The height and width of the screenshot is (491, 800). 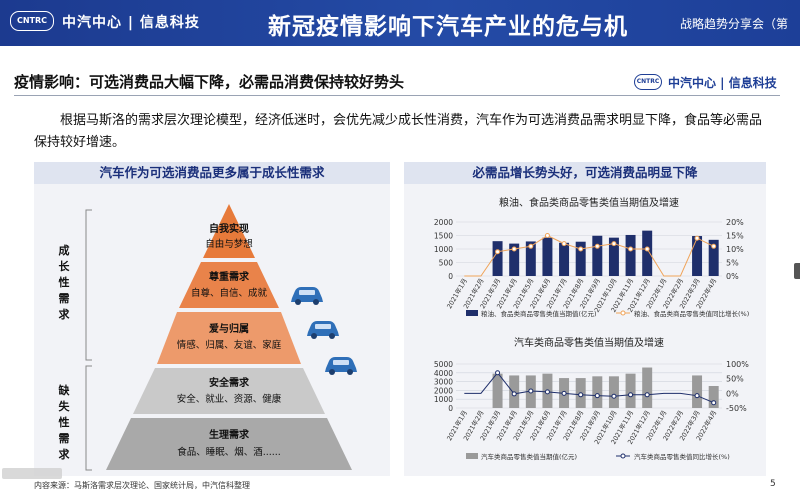 I want to click on bracket-char: 失, so click(x=65, y=406).